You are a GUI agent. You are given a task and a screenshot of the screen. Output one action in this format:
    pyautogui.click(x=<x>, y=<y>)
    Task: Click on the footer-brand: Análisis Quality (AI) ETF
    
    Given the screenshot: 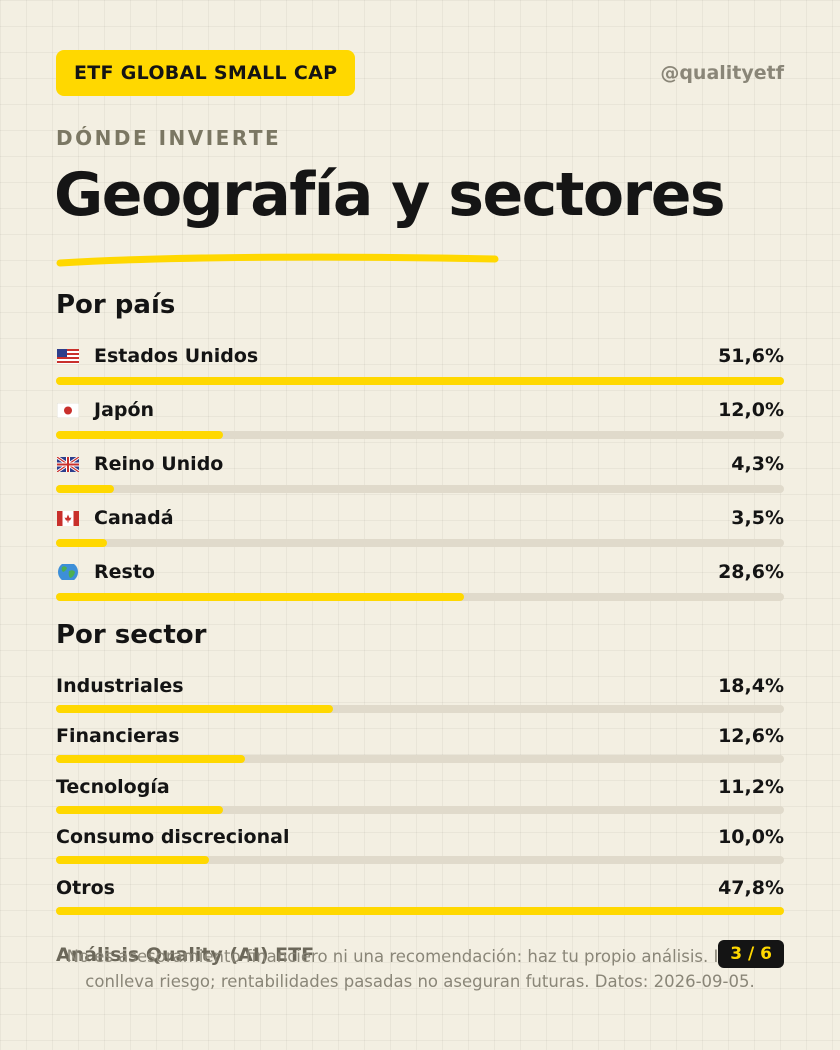 What is the action you would take?
    pyautogui.click(x=185, y=955)
    